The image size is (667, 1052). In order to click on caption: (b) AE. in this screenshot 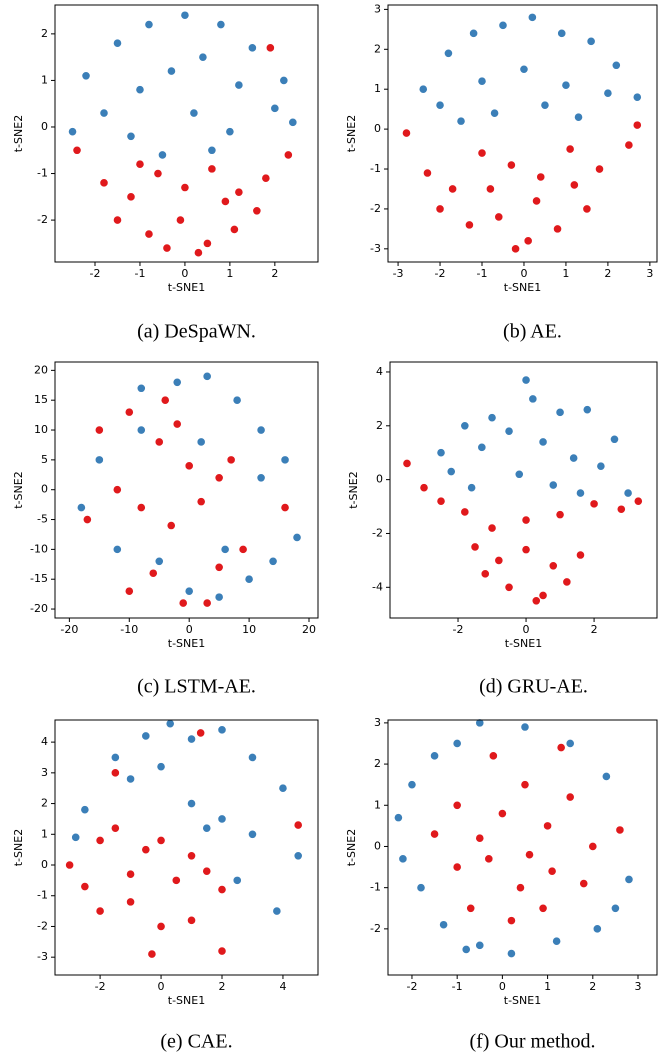, I will do `click(532, 332)`.